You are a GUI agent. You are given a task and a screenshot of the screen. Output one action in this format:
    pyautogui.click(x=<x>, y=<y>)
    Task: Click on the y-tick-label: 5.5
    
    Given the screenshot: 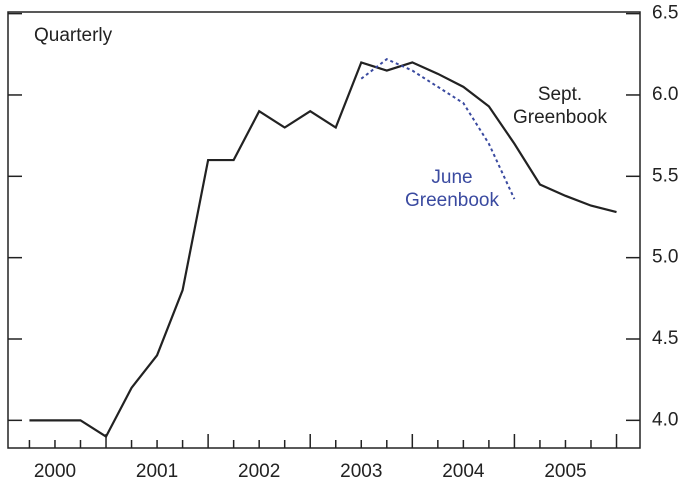 What is the action you would take?
    pyautogui.click(x=665, y=175)
    